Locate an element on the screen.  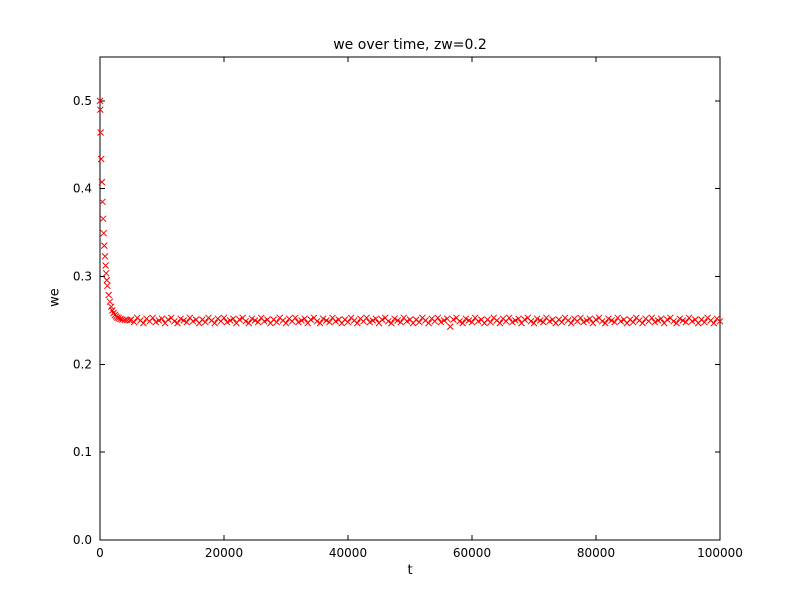
y-axis-label: we is located at coordinates (55, 297).